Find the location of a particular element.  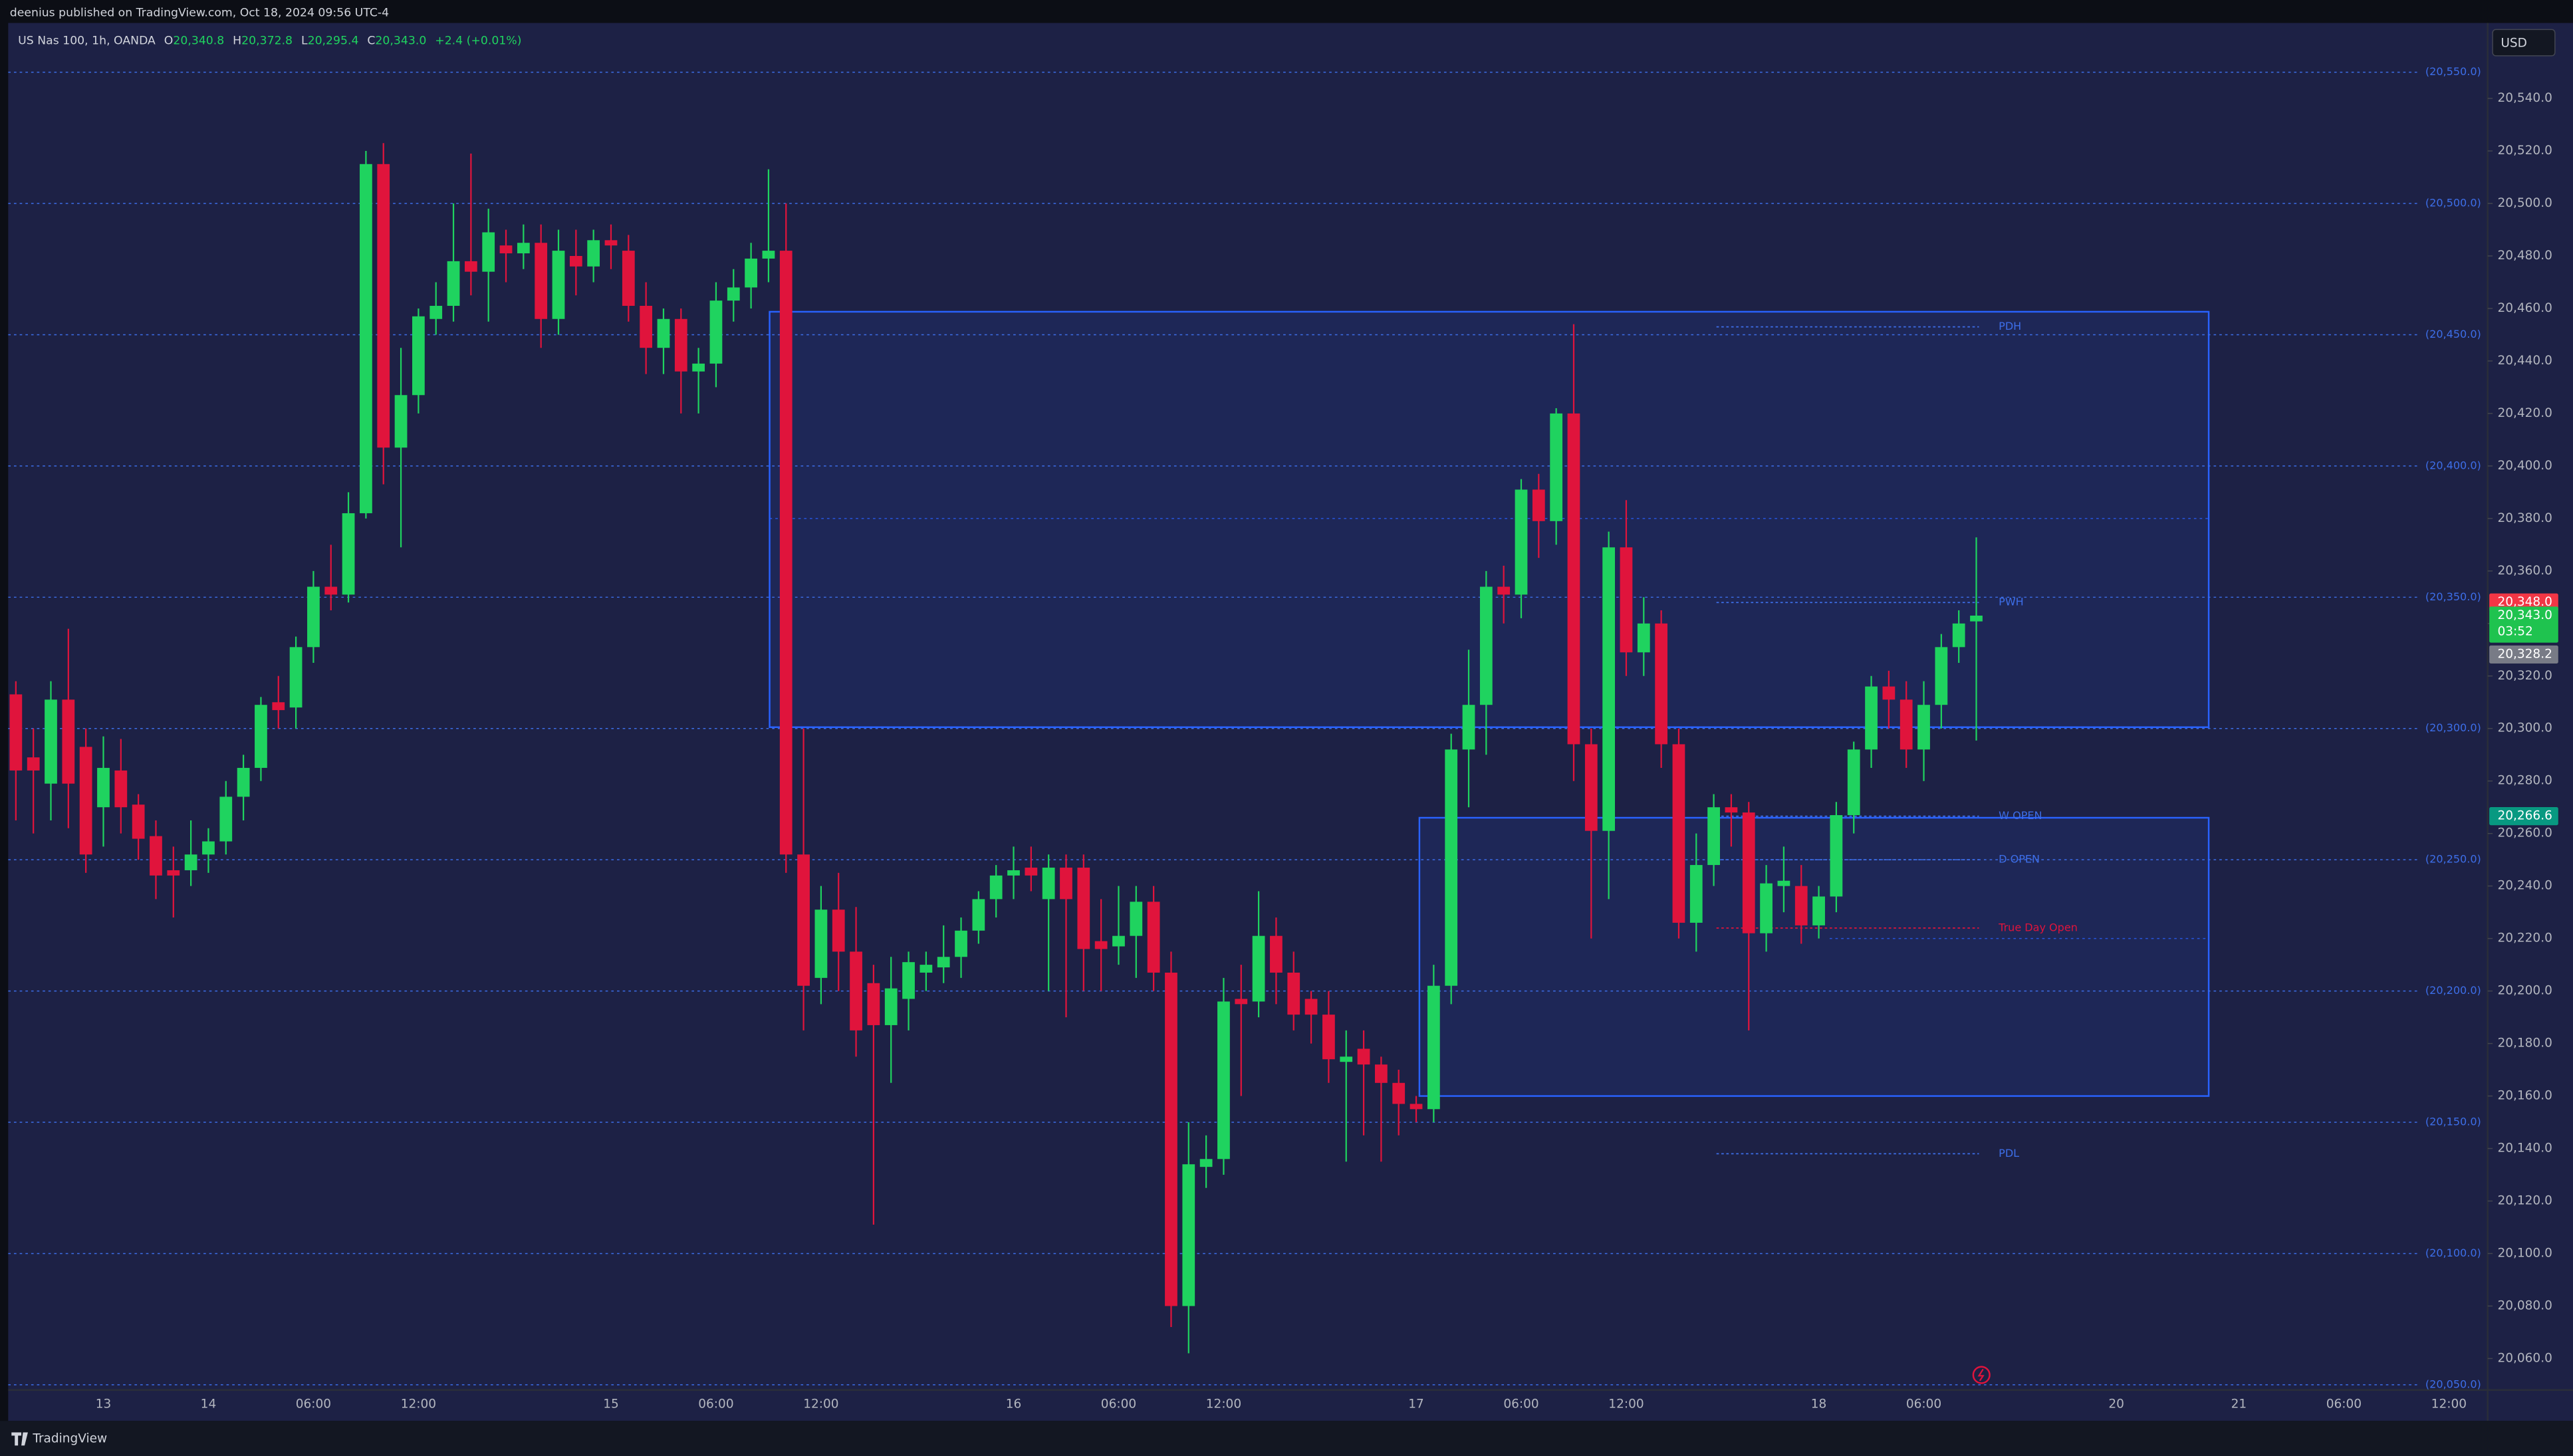

y-tick-label: 20,300.0 is located at coordinates (2524, 728).